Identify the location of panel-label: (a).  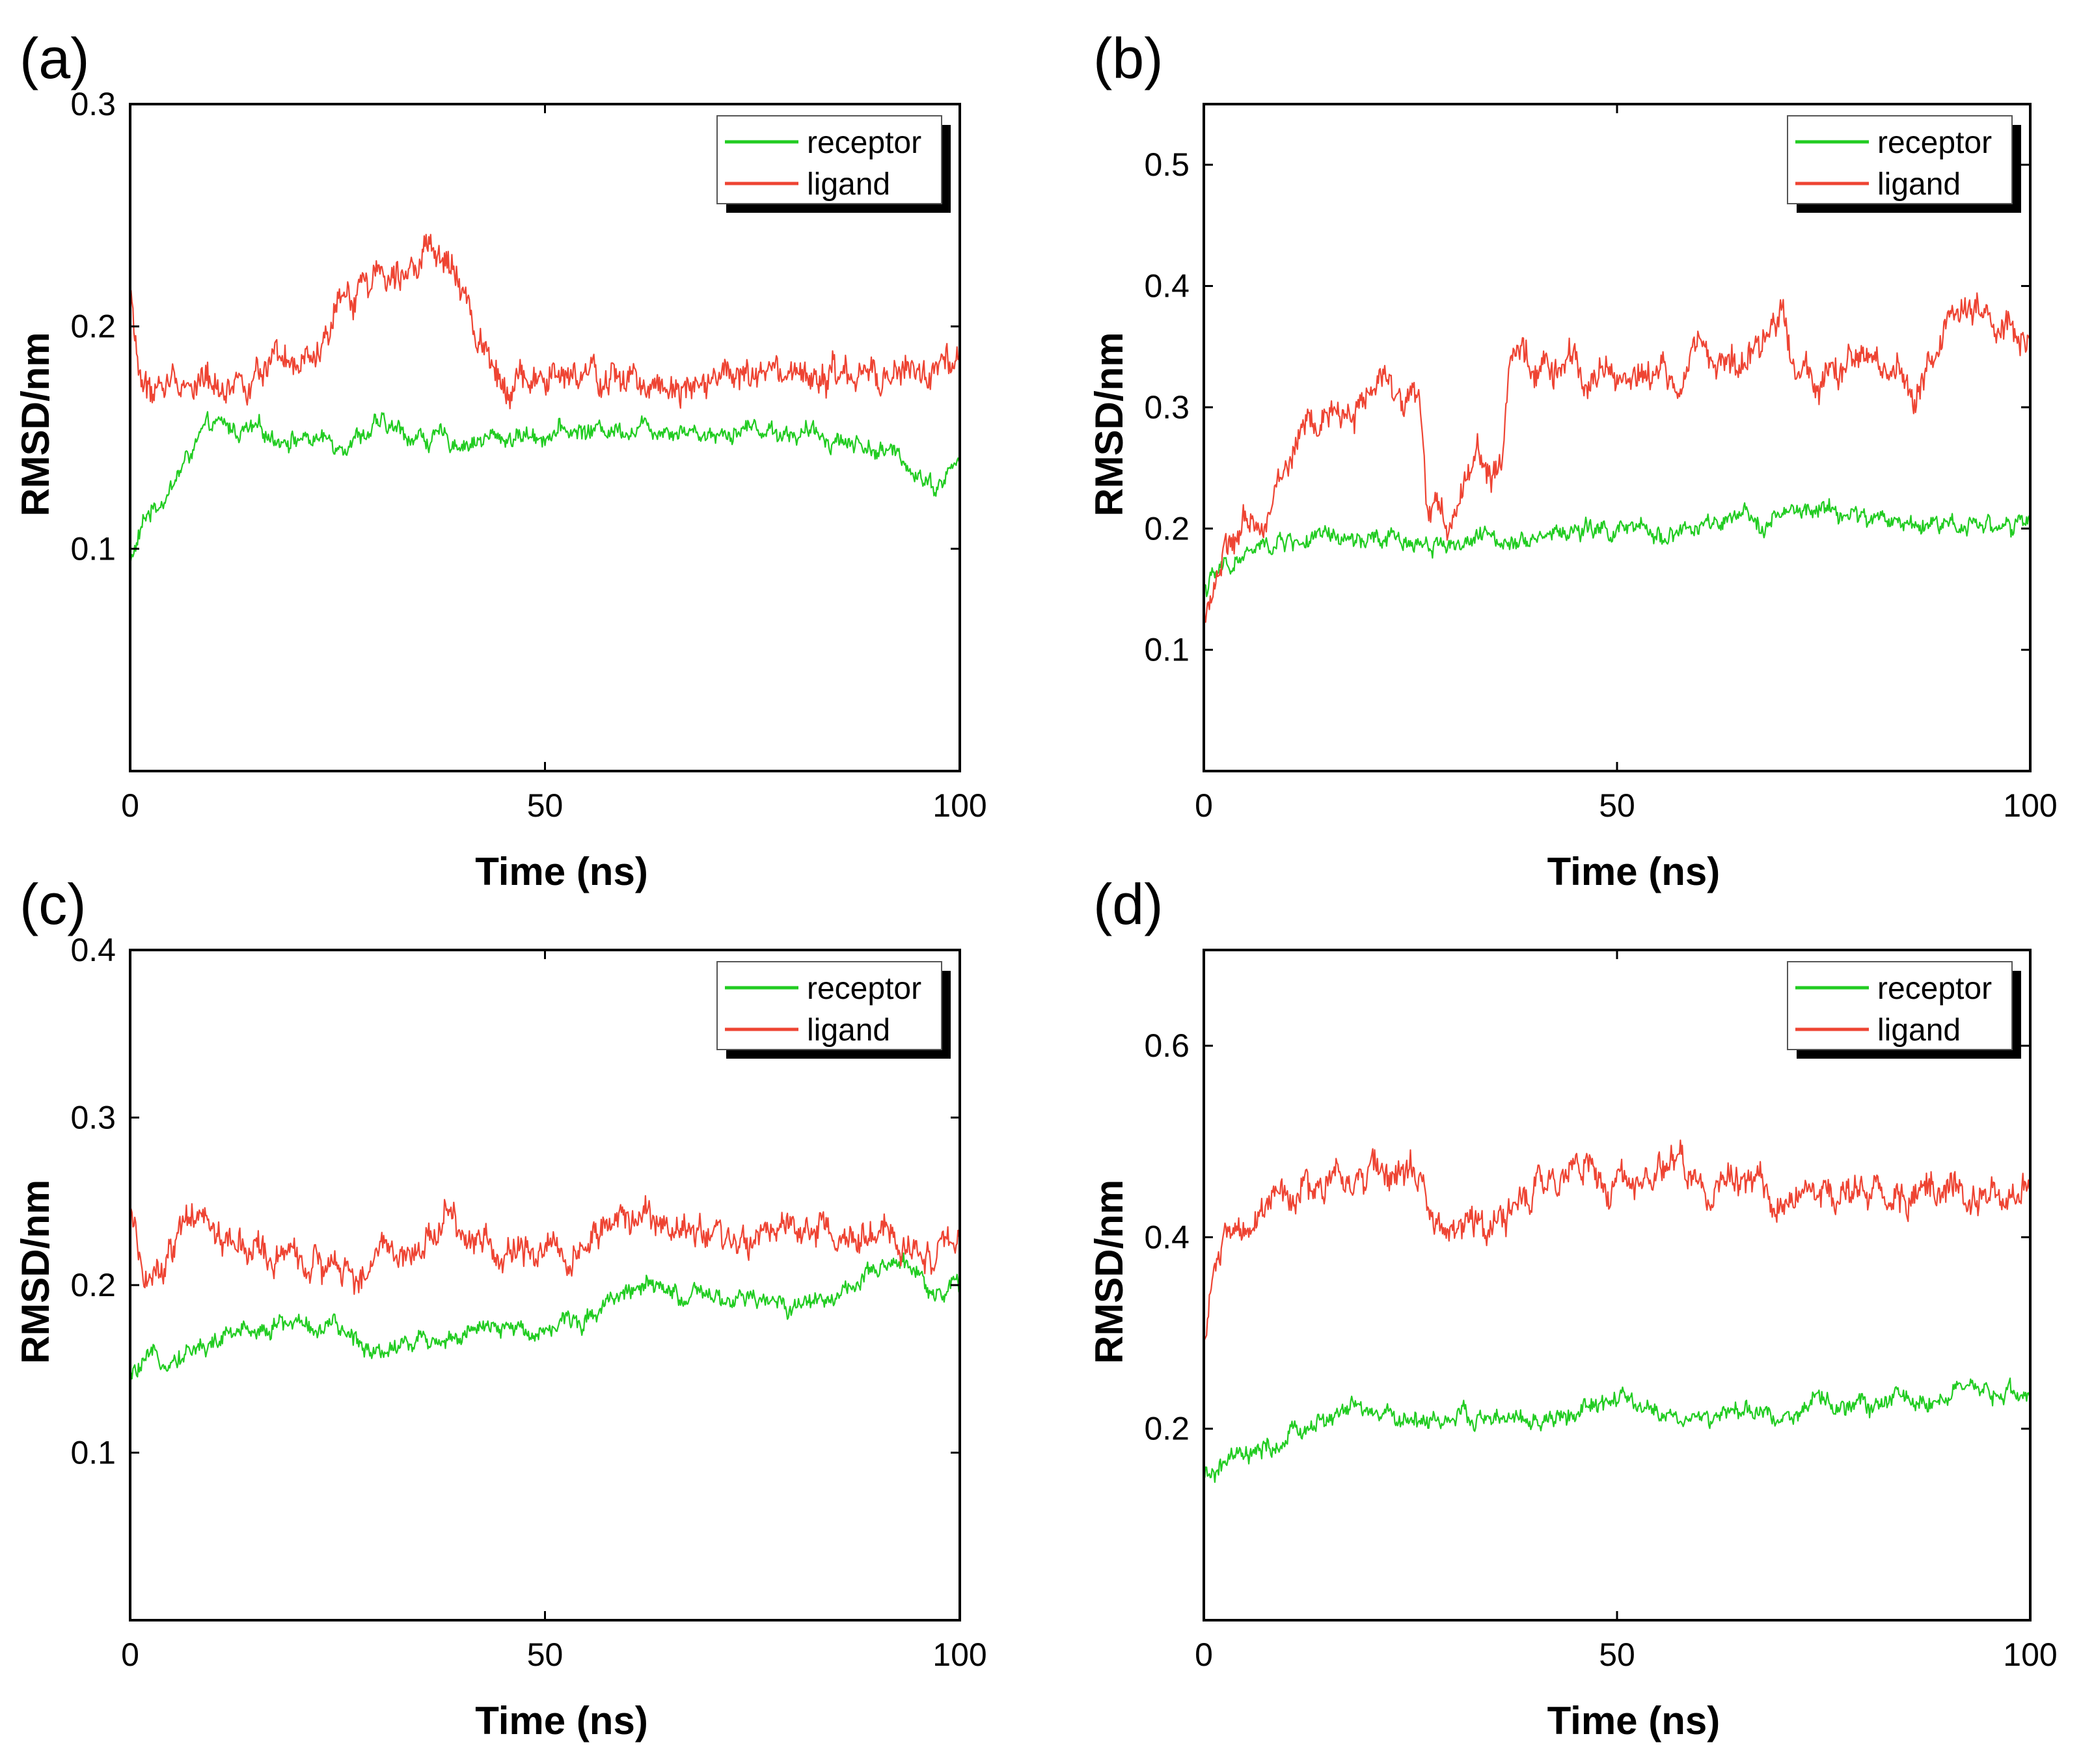
(55, 58).